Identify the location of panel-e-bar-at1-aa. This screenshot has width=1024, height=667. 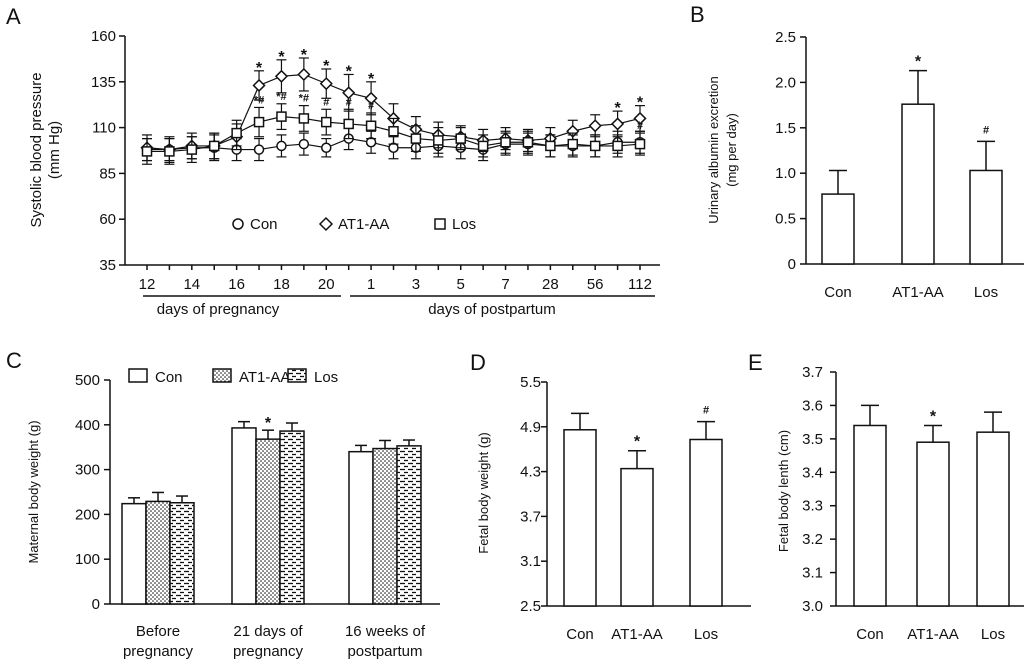
(933, 524).